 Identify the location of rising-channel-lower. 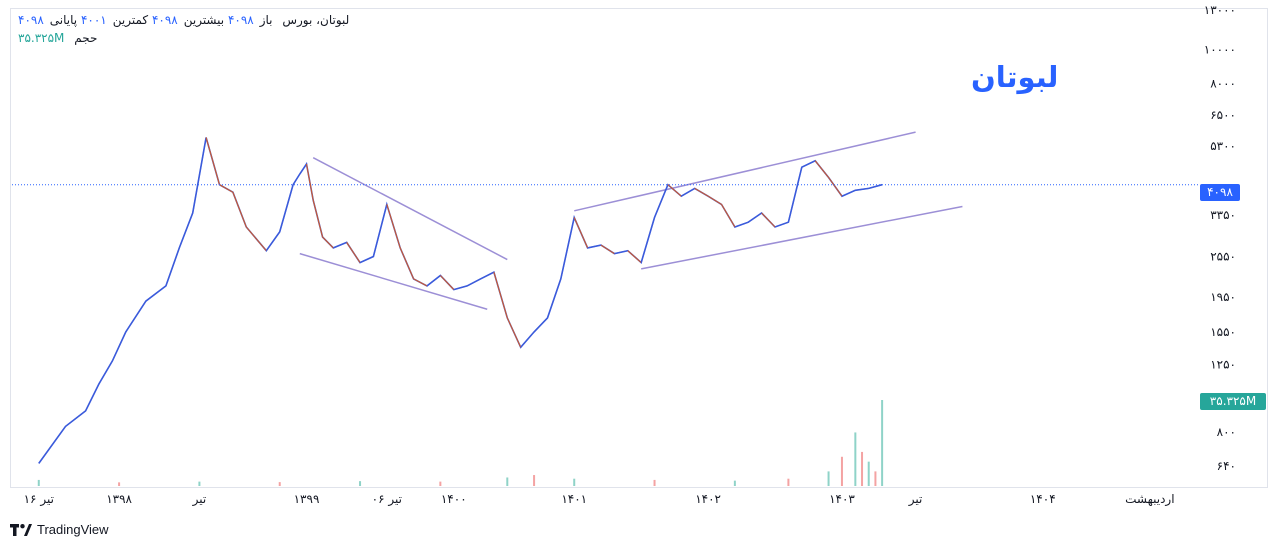
(802, 237).